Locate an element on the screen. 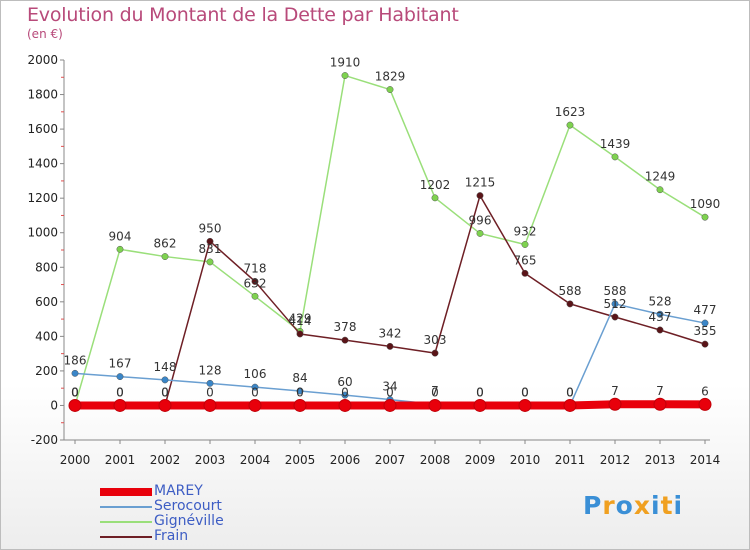 The width and height of the screenshot is (750, 550). x-tick-label: 2004 is located at coordinates (255, 460).